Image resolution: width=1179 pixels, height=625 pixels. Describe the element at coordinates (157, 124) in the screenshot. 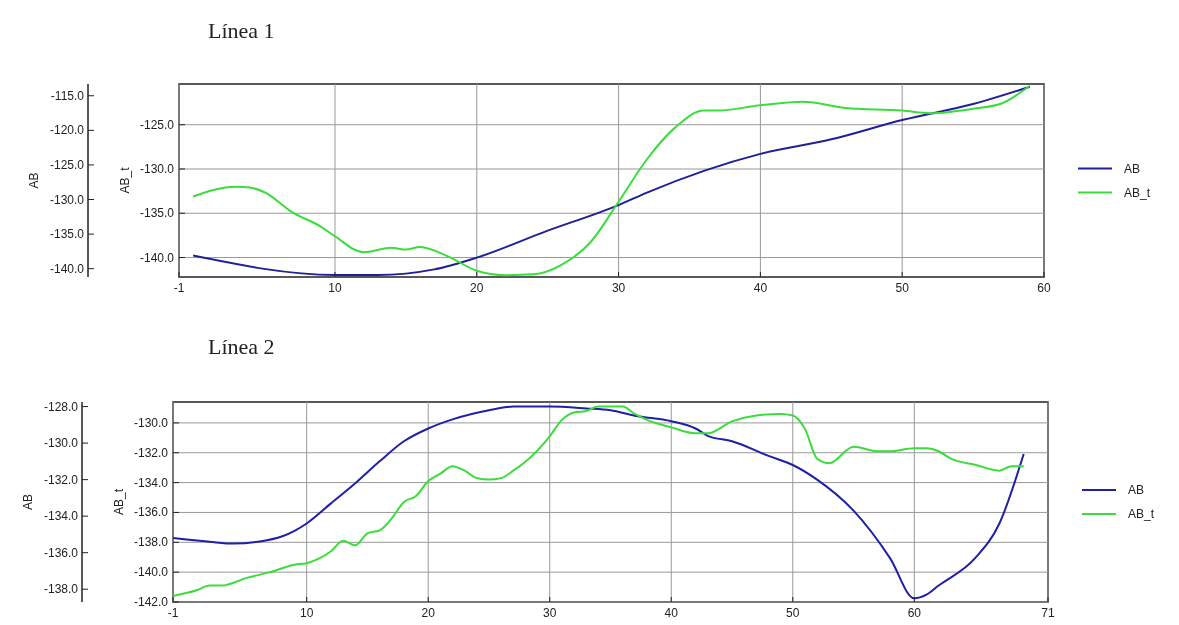

I see `y-tick-label: -125.0` at that location.